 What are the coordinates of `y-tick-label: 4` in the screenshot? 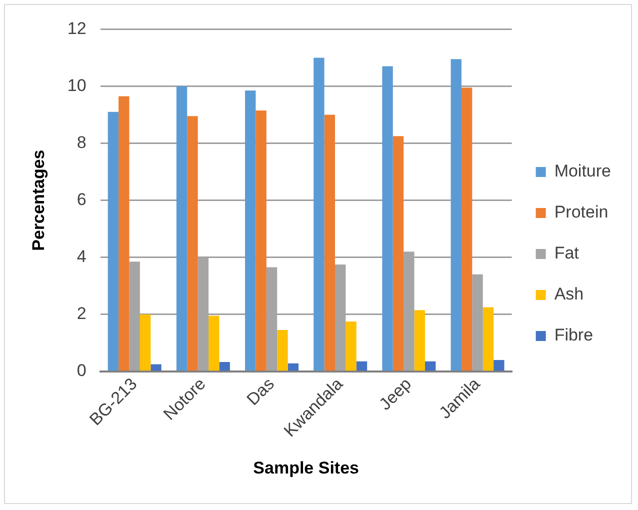 It's located at (81, 256).